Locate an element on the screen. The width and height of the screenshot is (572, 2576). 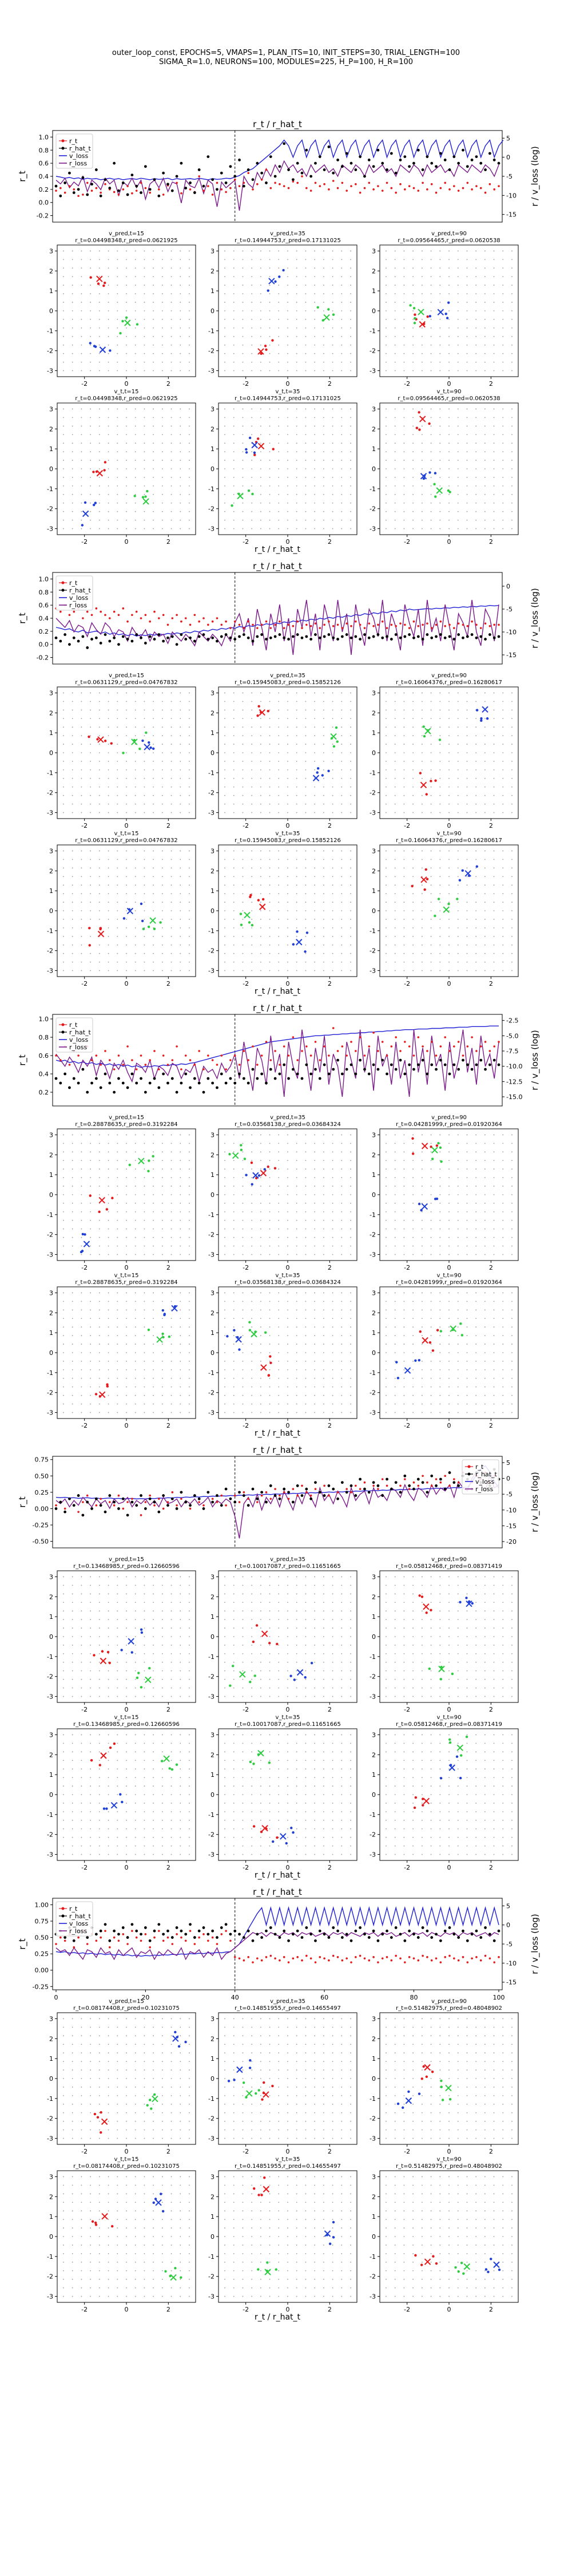
y-tick-label-right: -15 is located at coordinates (511, 655).